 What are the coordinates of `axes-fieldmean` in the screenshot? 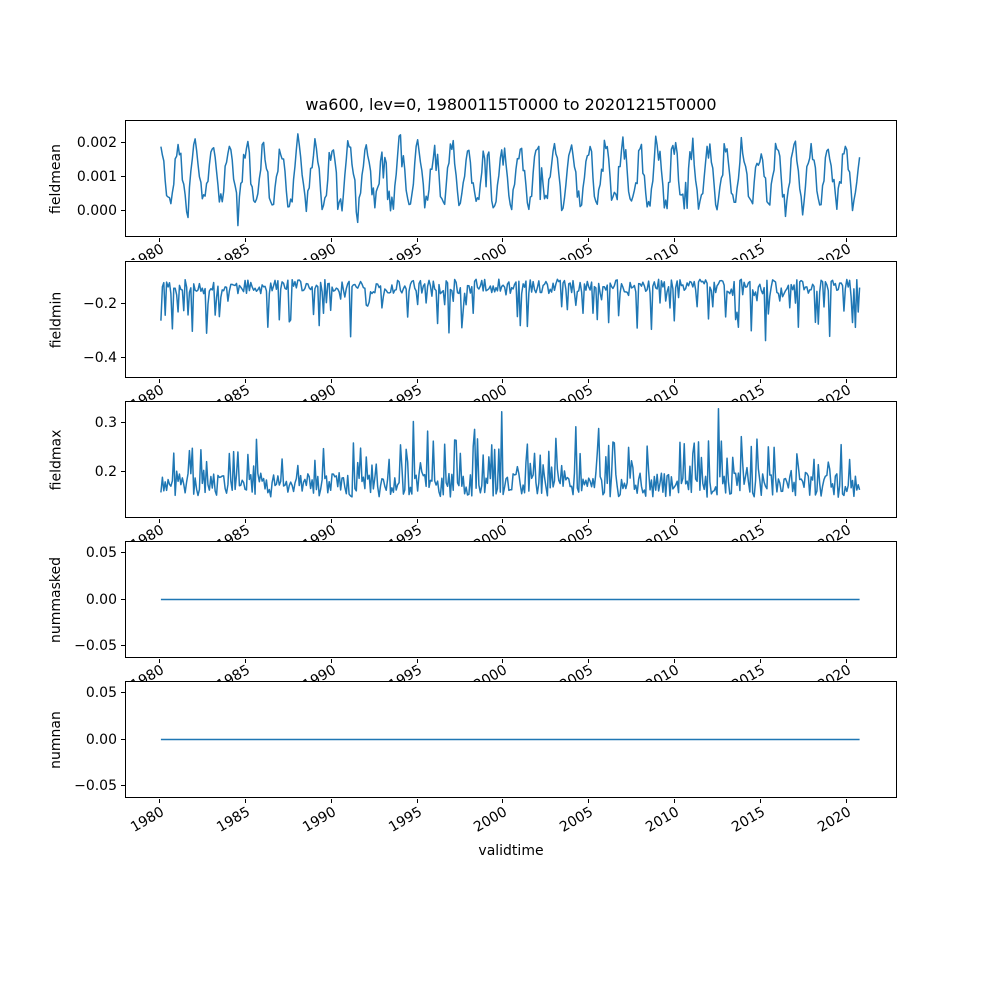 It's located at (511, 178).